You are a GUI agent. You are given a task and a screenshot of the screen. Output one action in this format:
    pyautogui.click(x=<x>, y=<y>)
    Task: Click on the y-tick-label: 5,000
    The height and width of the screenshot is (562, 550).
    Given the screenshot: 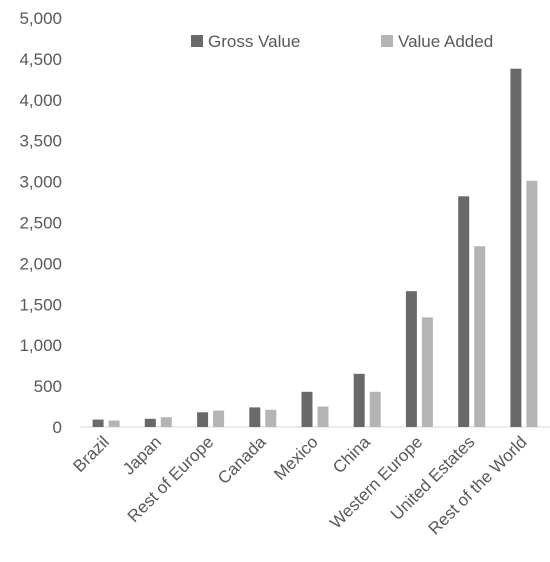 What is the action you would take?
    pyautogui.click(x=40, y=18)
    